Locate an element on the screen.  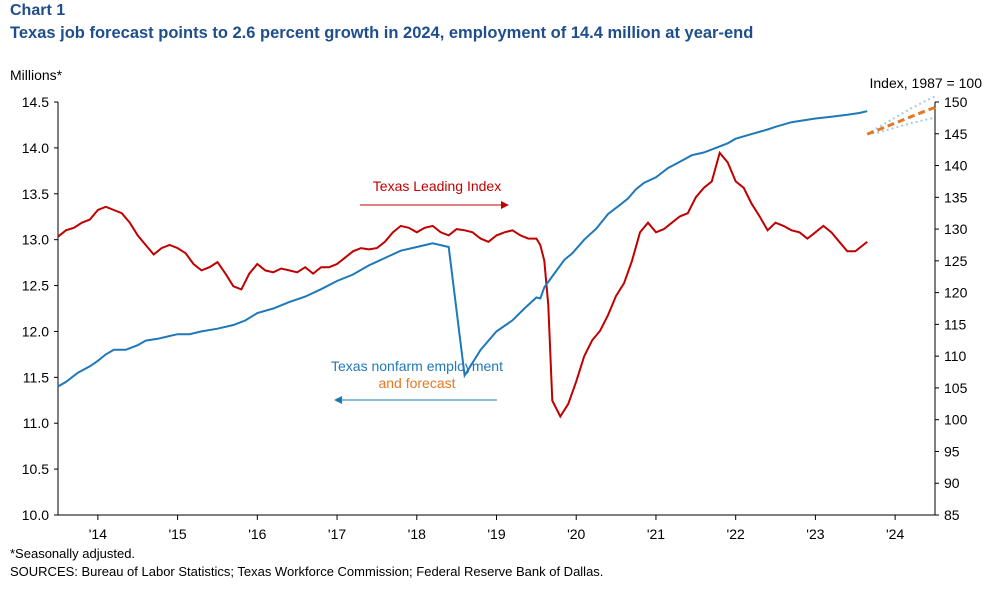
right-tick-label: 95 is located at coordinates (952, 451).